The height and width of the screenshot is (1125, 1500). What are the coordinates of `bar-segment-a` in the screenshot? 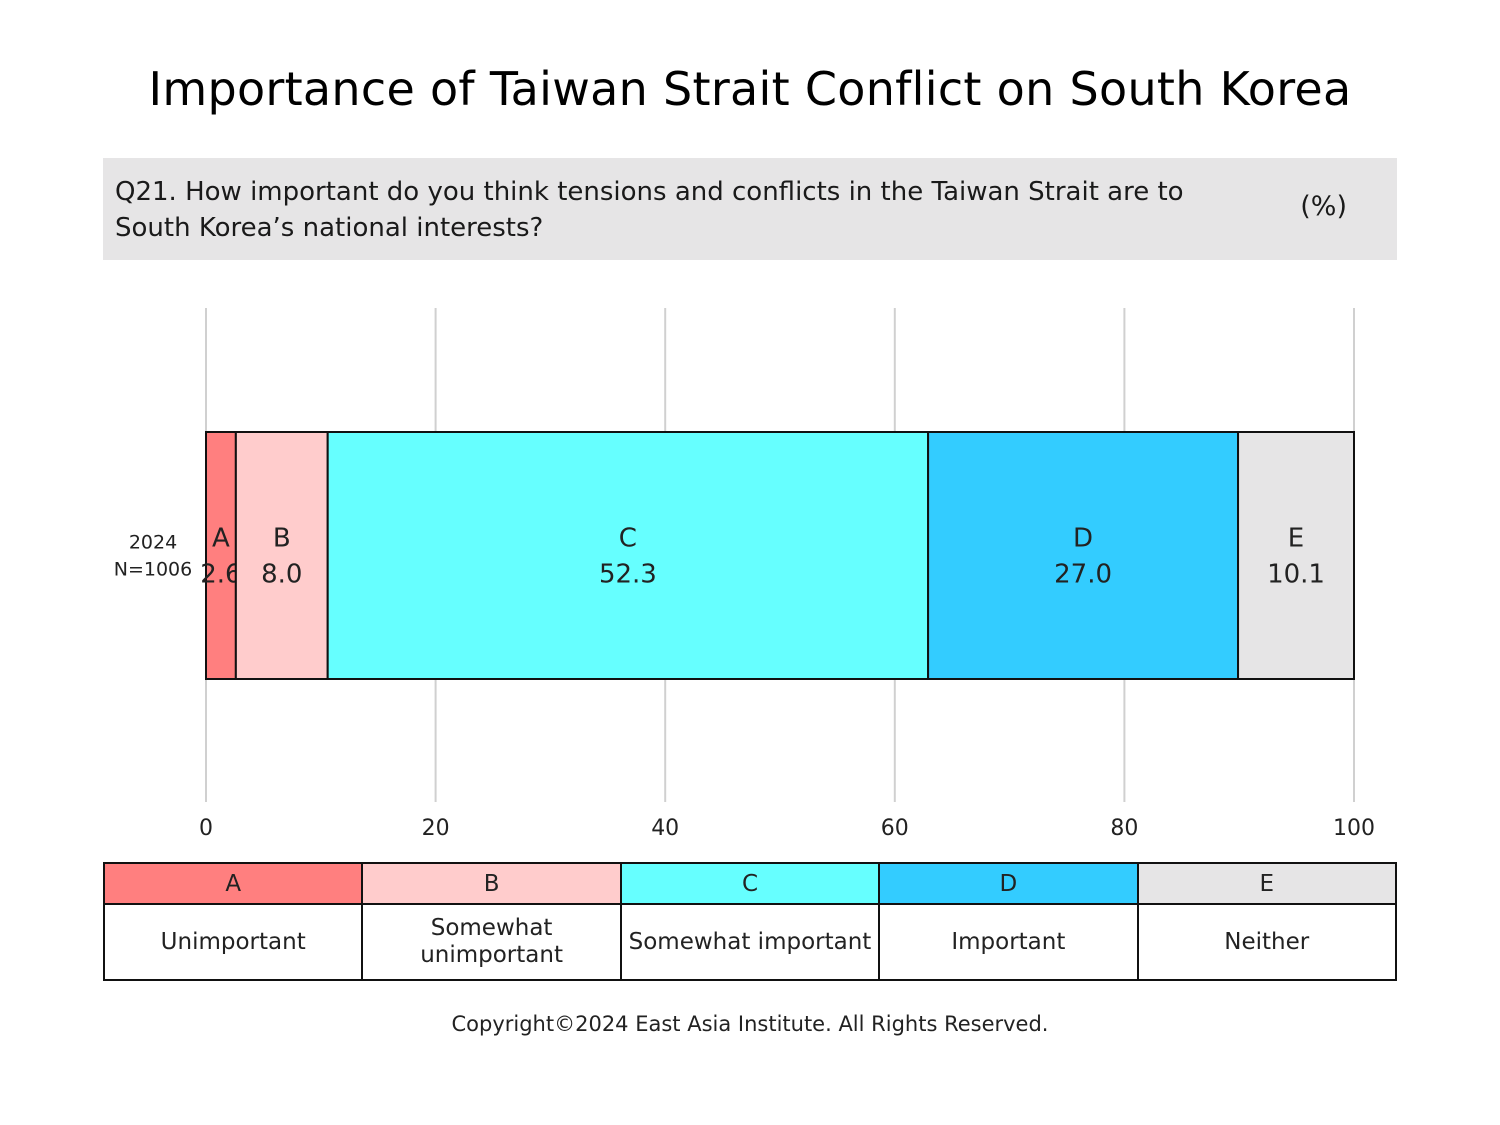 It's located at (221, 555).